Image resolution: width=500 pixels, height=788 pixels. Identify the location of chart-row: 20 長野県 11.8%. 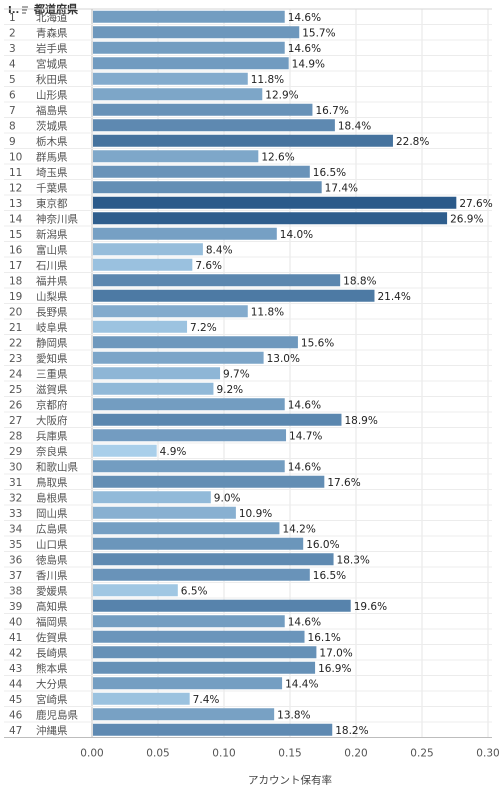
(248, 311).